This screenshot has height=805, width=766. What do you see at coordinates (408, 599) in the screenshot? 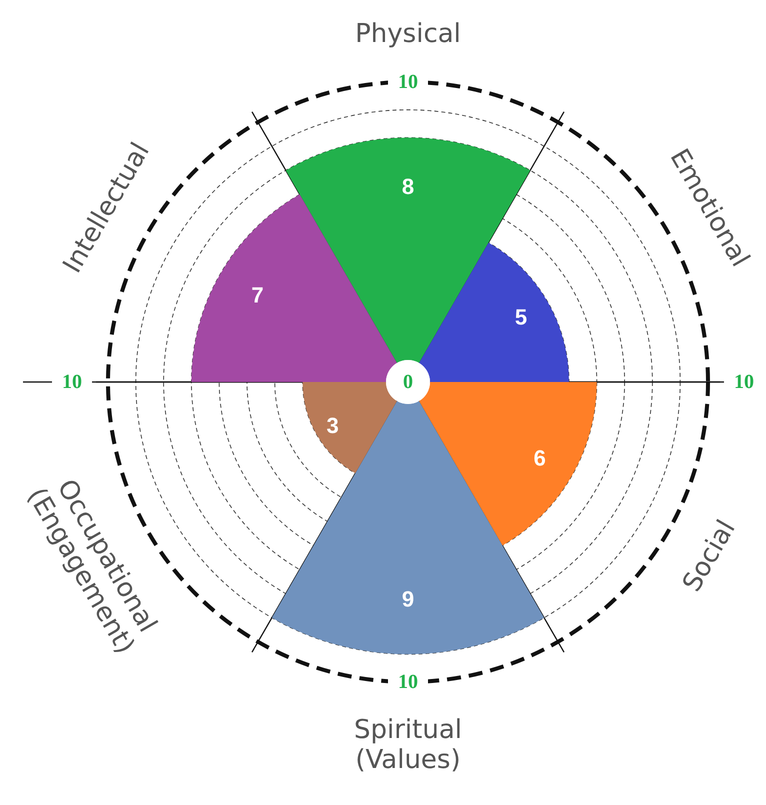
I see `data-label: 9` at bounding box center [408, 599].